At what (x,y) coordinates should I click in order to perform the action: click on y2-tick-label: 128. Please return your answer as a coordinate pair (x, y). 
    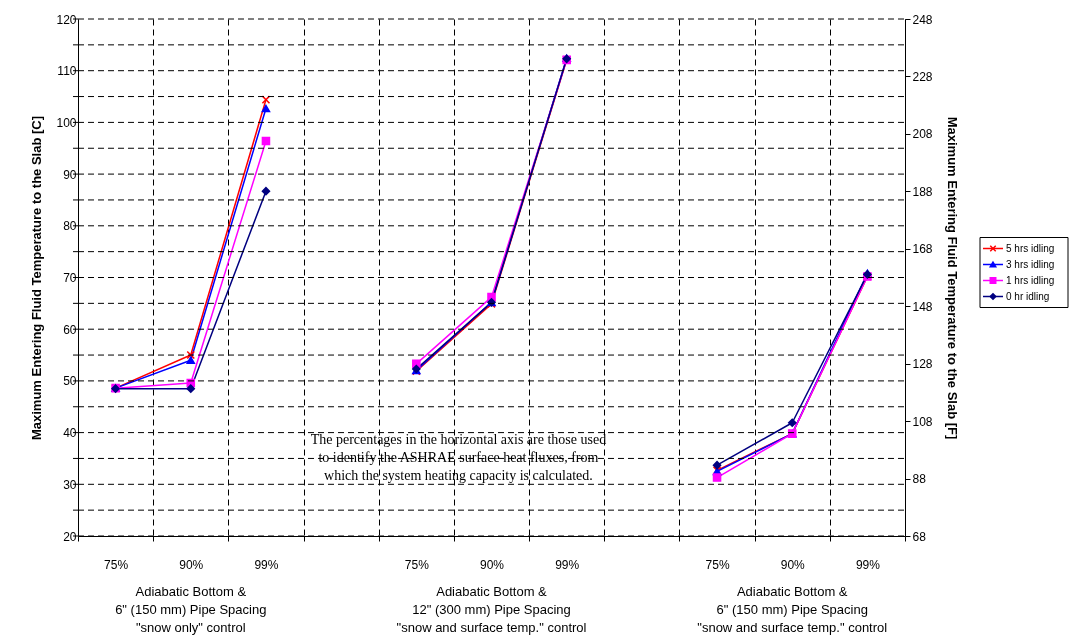
    Looking at the image, I should click on (922, 364).